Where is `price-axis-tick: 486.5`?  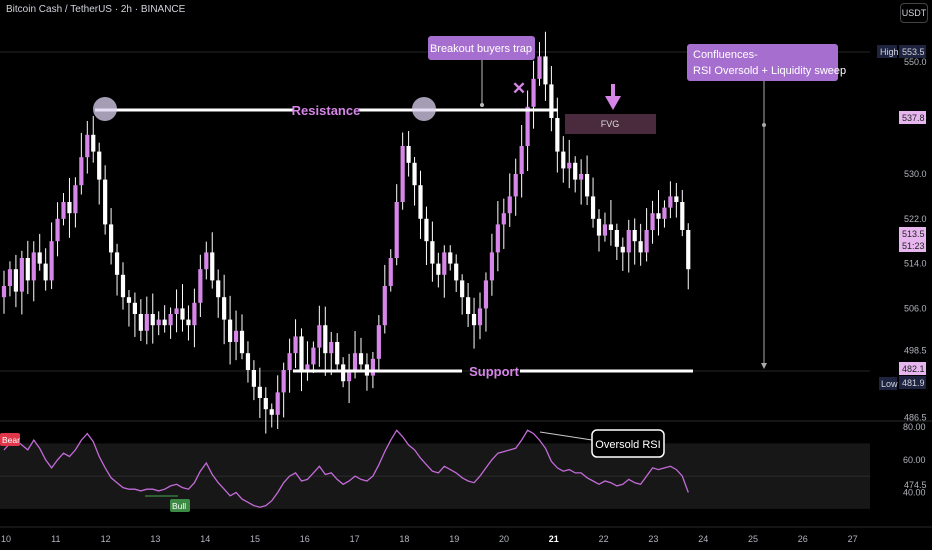
price-axis-tick: 486.5 is located at coordinates (915, 418).